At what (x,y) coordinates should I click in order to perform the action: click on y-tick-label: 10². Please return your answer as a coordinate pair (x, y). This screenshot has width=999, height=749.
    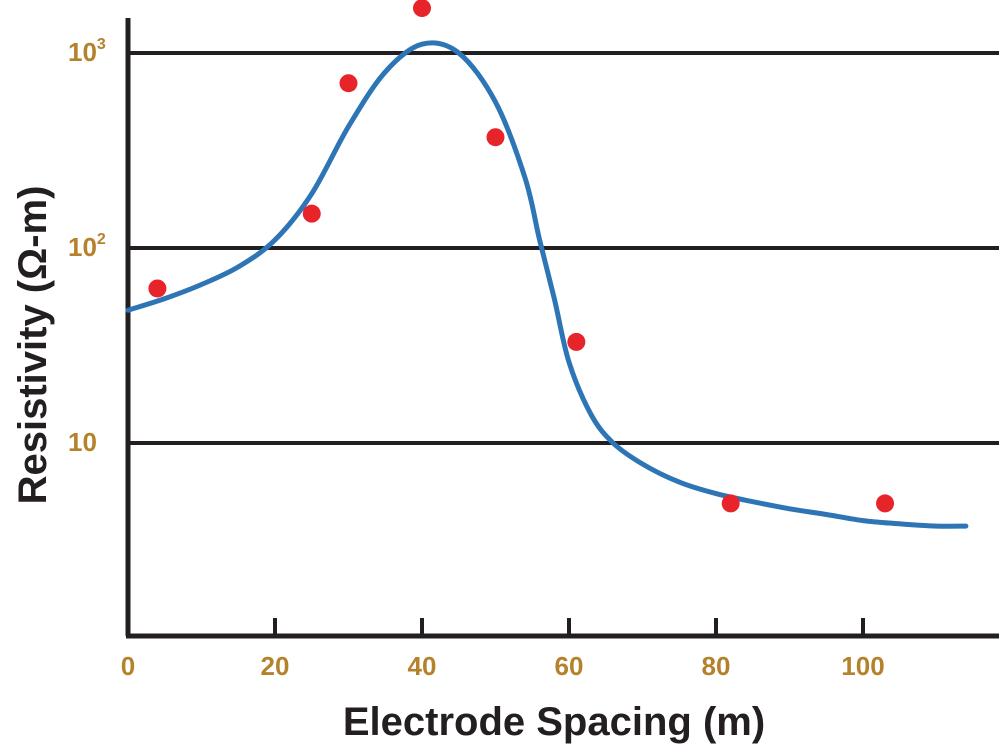
    Looking at the image, I should click on (87, 246).